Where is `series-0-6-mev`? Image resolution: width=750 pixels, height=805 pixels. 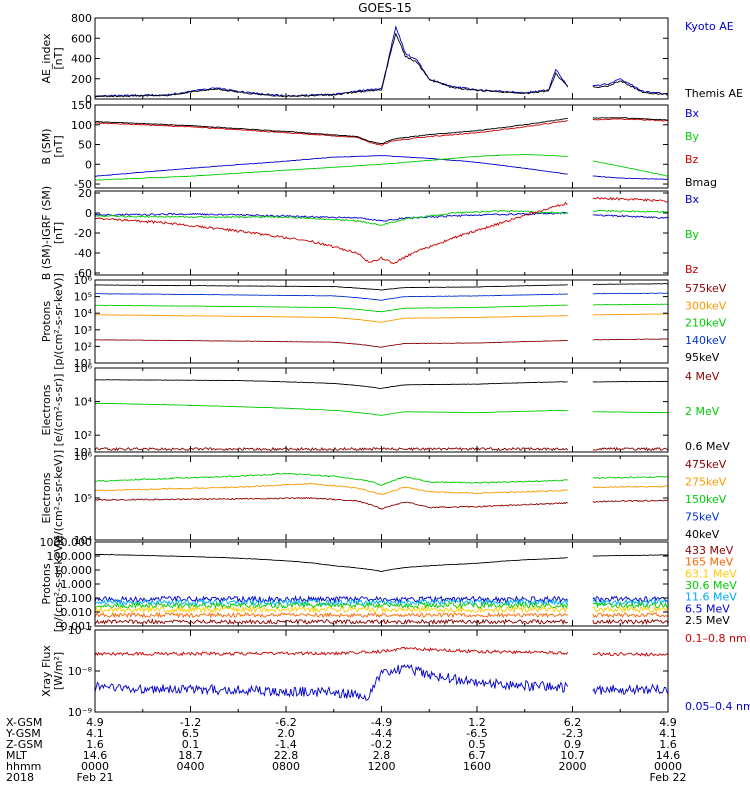 series-0-6-mev is located at coordinates (381, 384).